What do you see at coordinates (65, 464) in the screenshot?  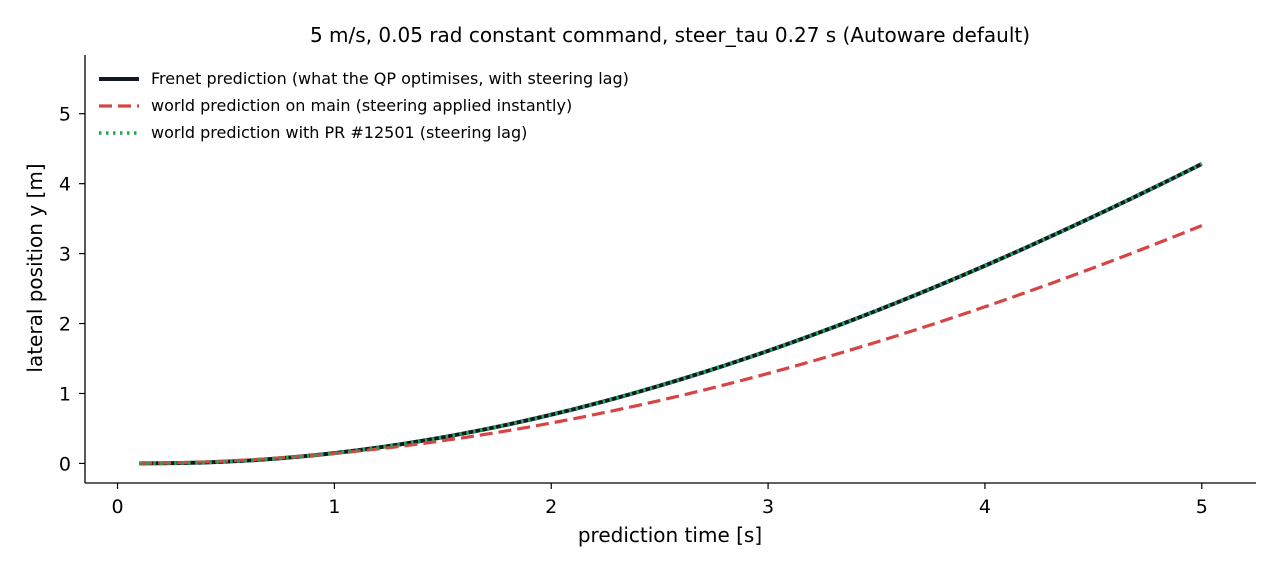 I see `y-tick-label: 0` at bounding box center [65, 464].